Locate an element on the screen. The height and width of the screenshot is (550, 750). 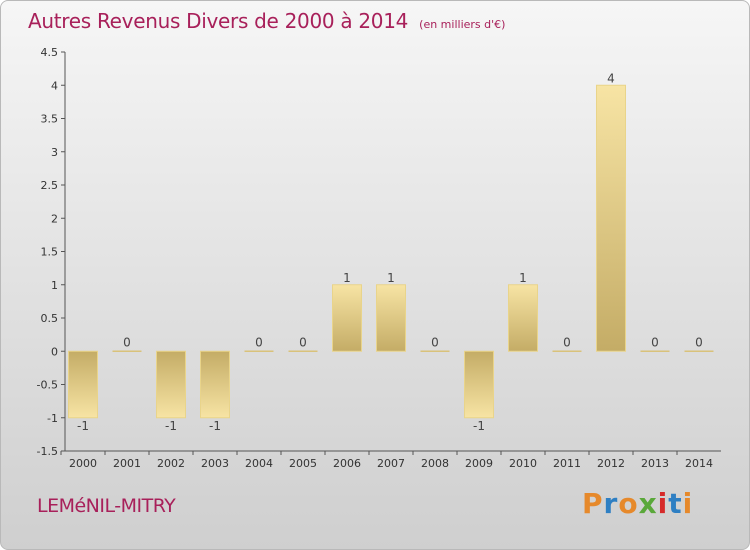
x-tick-label: 2010 is located at coordinates (523, 463).